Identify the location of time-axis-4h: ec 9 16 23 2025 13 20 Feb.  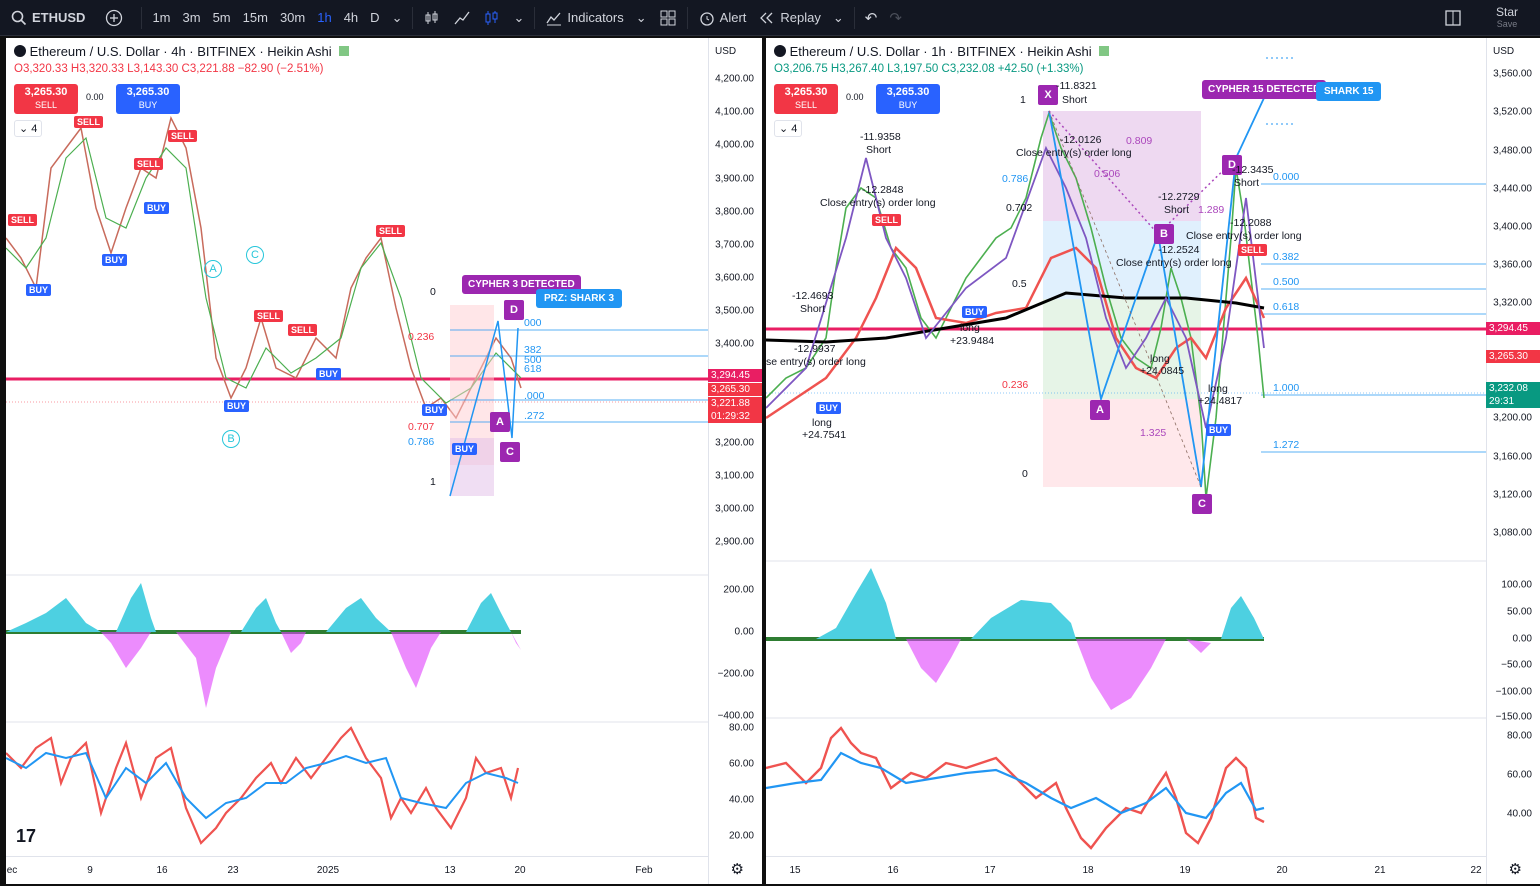
(357, 870).